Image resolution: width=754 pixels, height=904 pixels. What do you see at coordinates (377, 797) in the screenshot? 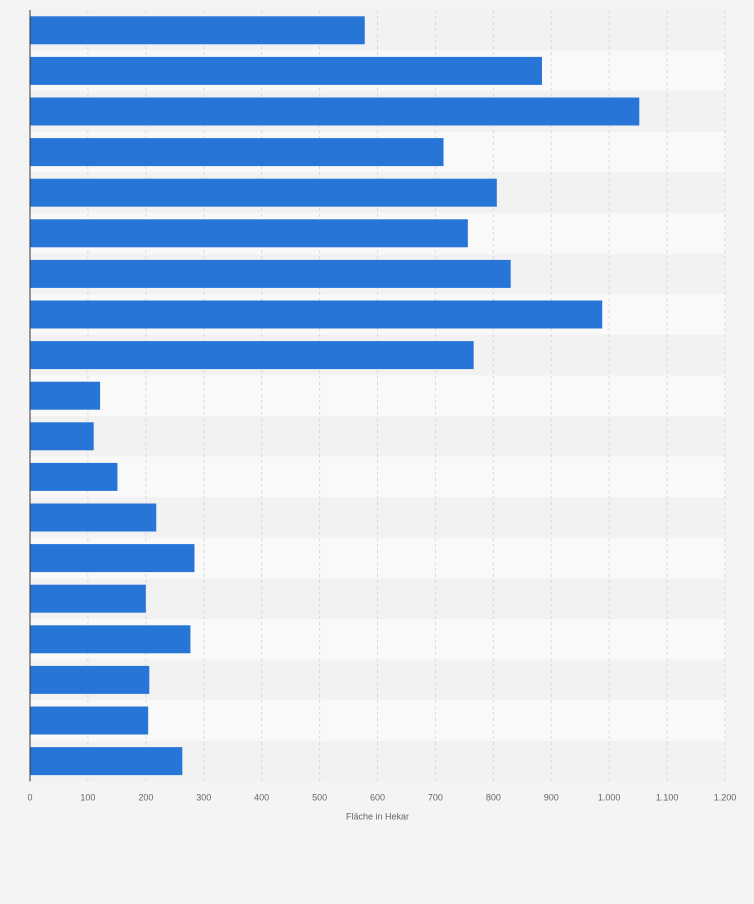
I see `x-tick-label: 600` at bounding box center [377, 797].